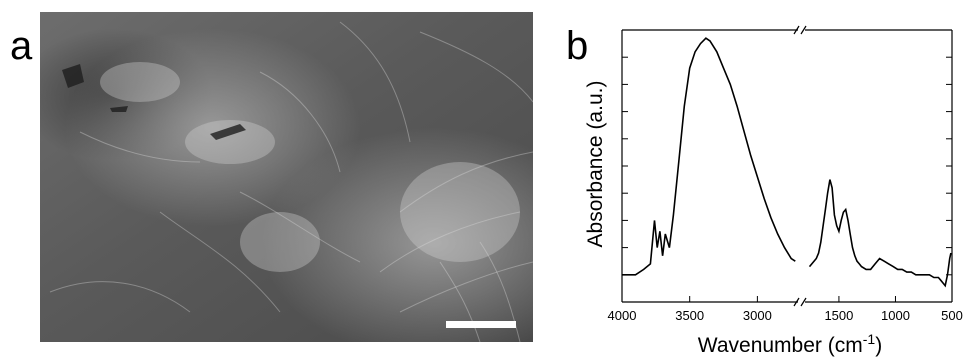 The image size is (968, 360). Describe the element at coordinates (595, 164) in the screenshot. I see `y-axis-label: Absorbance (a.u.)` at that location.